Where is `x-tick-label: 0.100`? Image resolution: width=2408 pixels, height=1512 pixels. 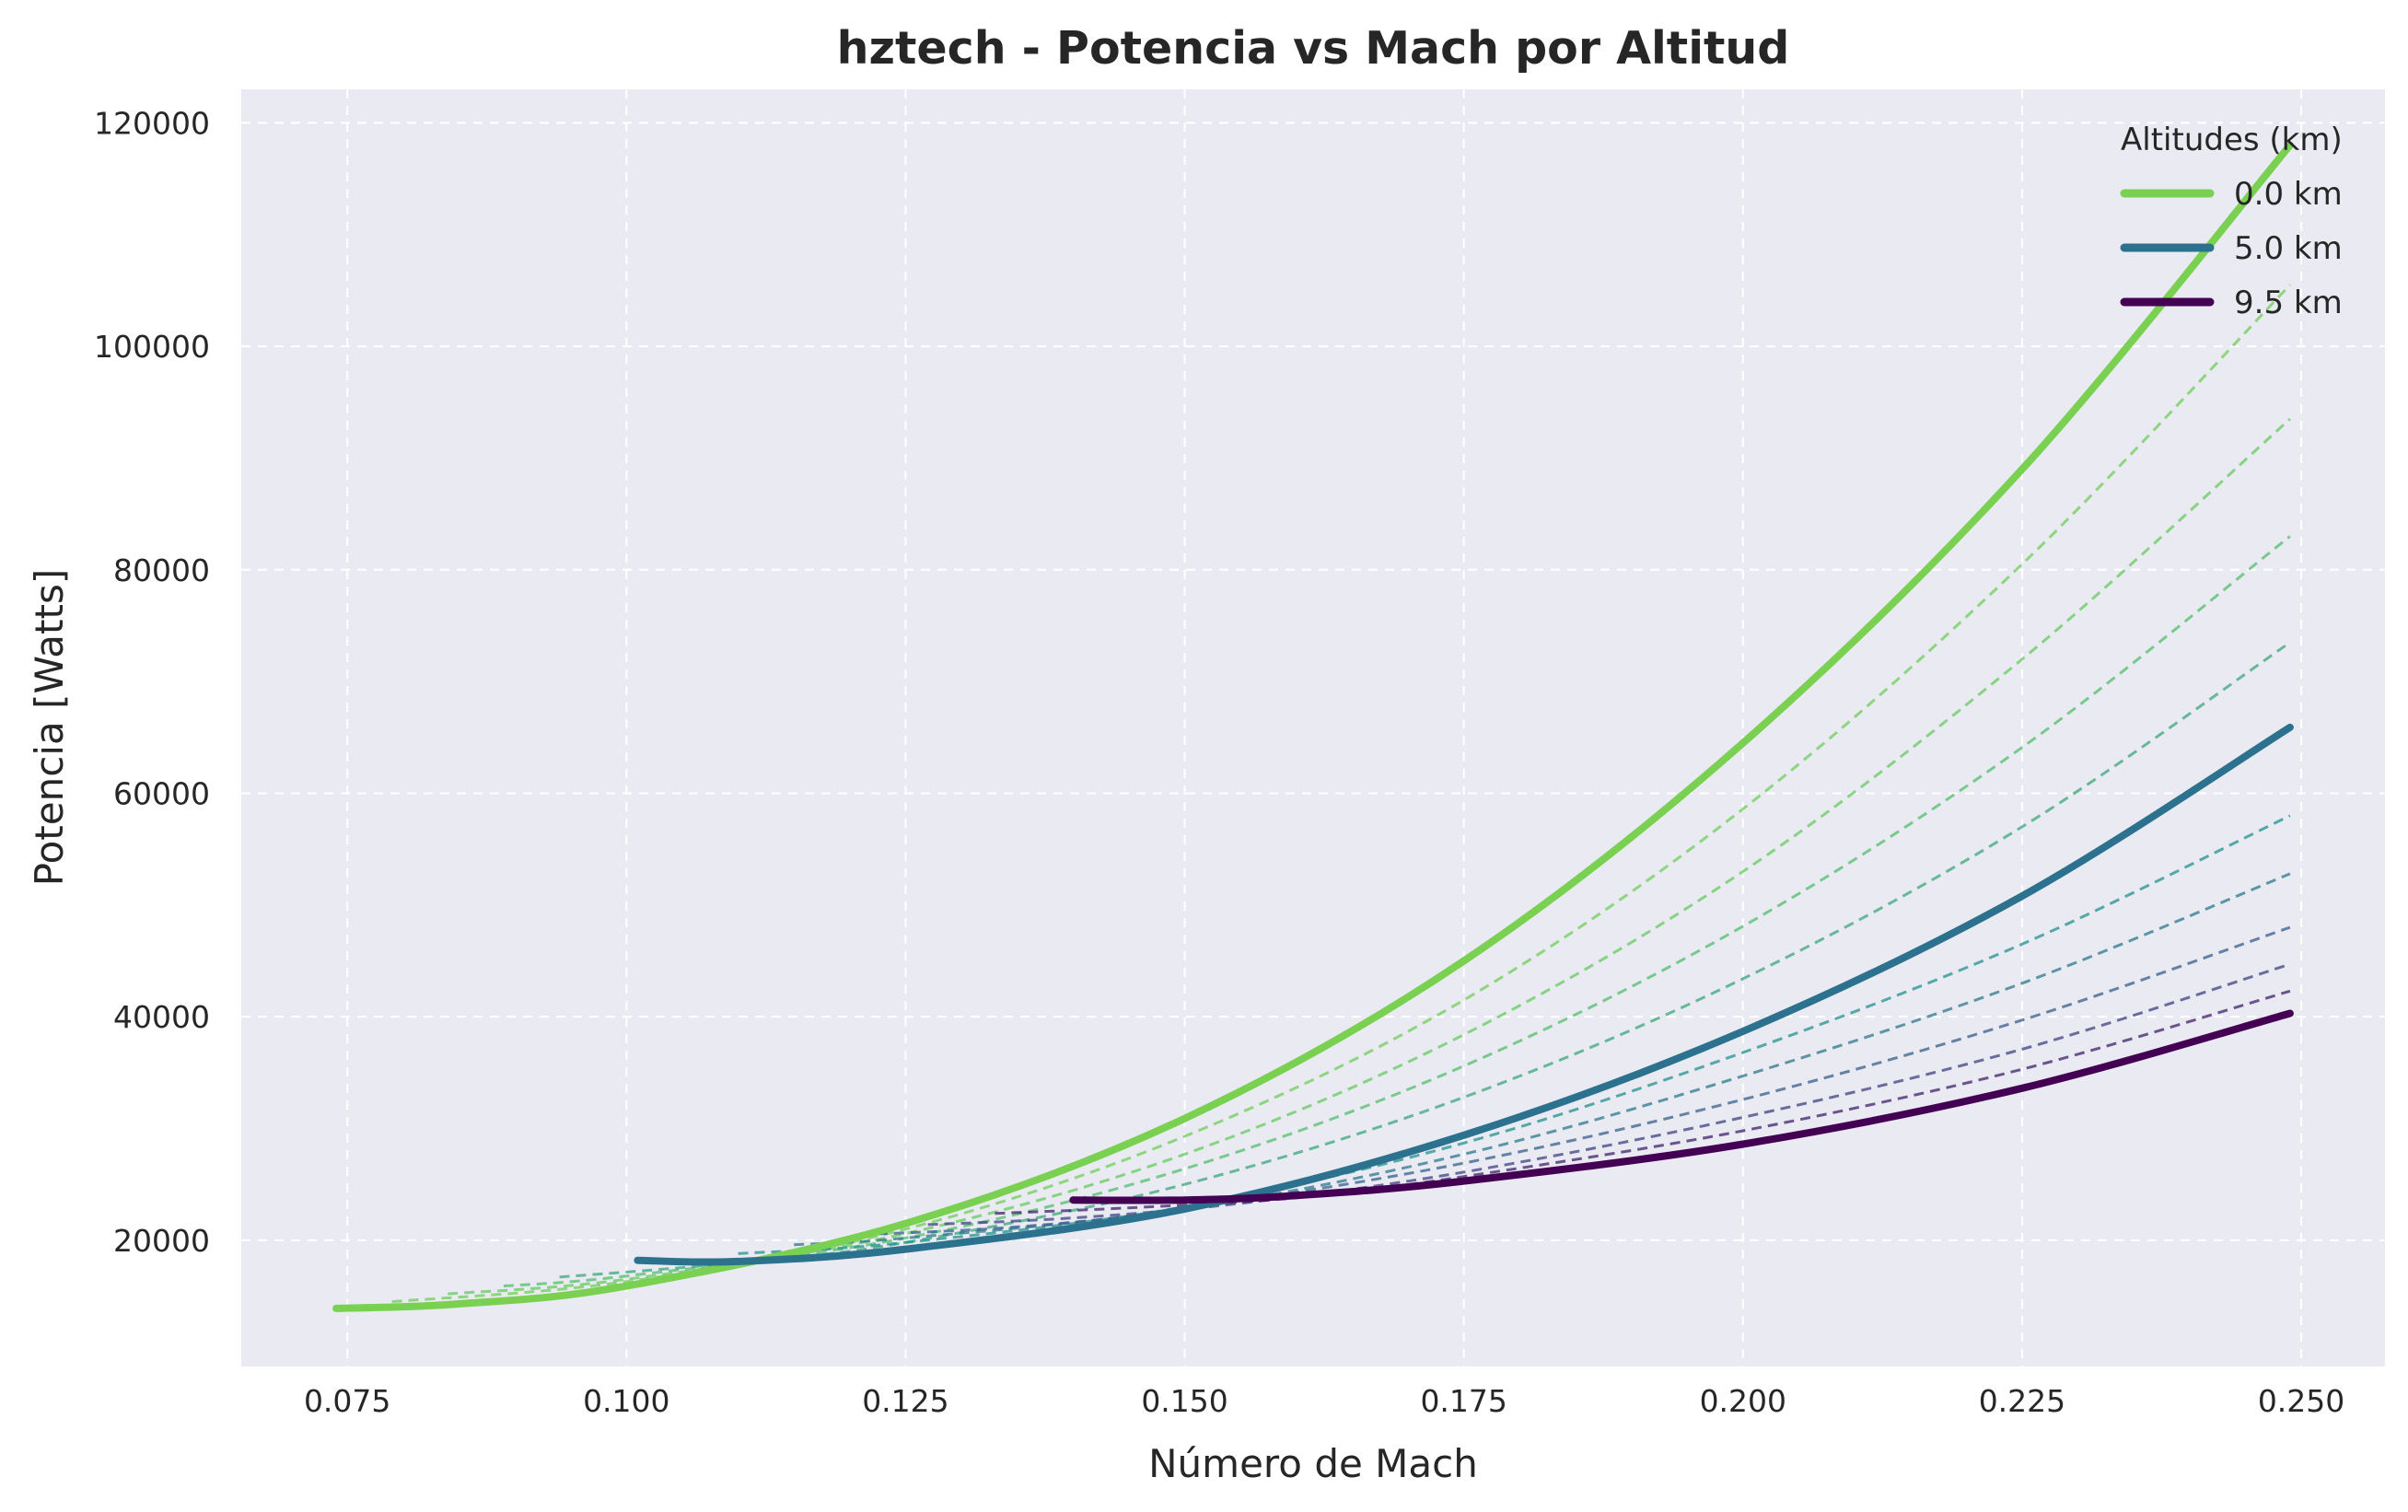
x-tick-label: 0.100 is located at coordinates (626, 1401).